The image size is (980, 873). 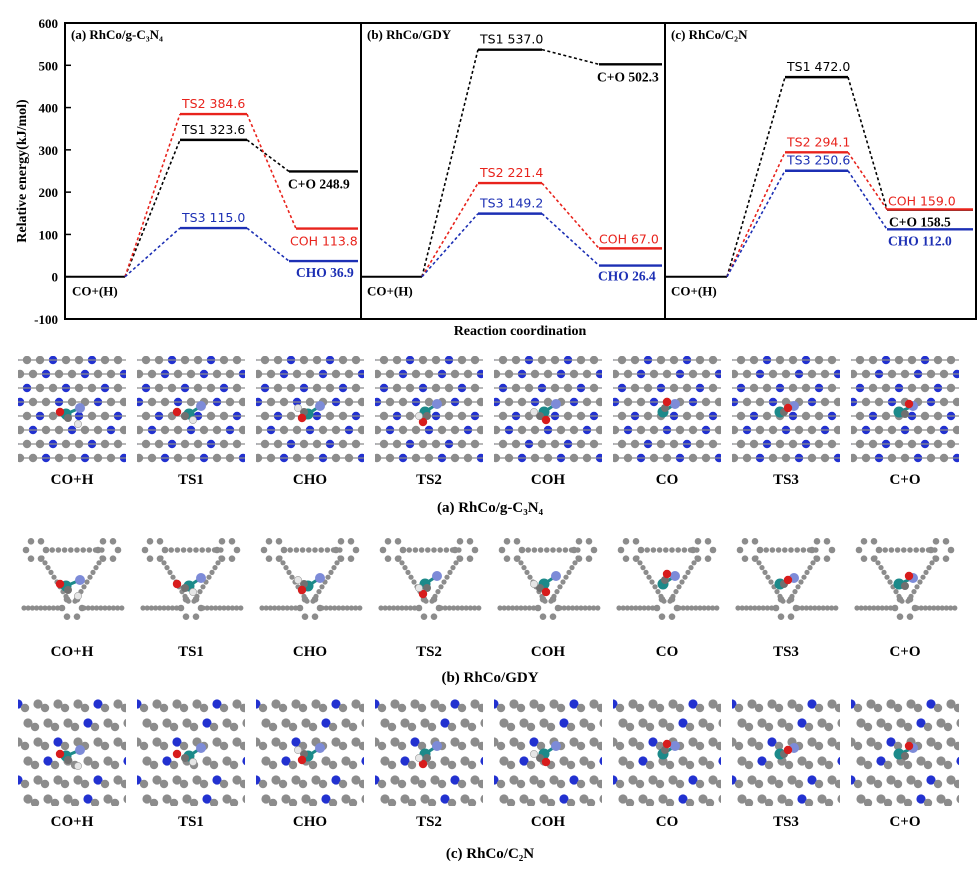 What do you see at coordinates (905, 822) in the screenshot?
I see `structure-label: C+O` at bounding box center [905, 822].